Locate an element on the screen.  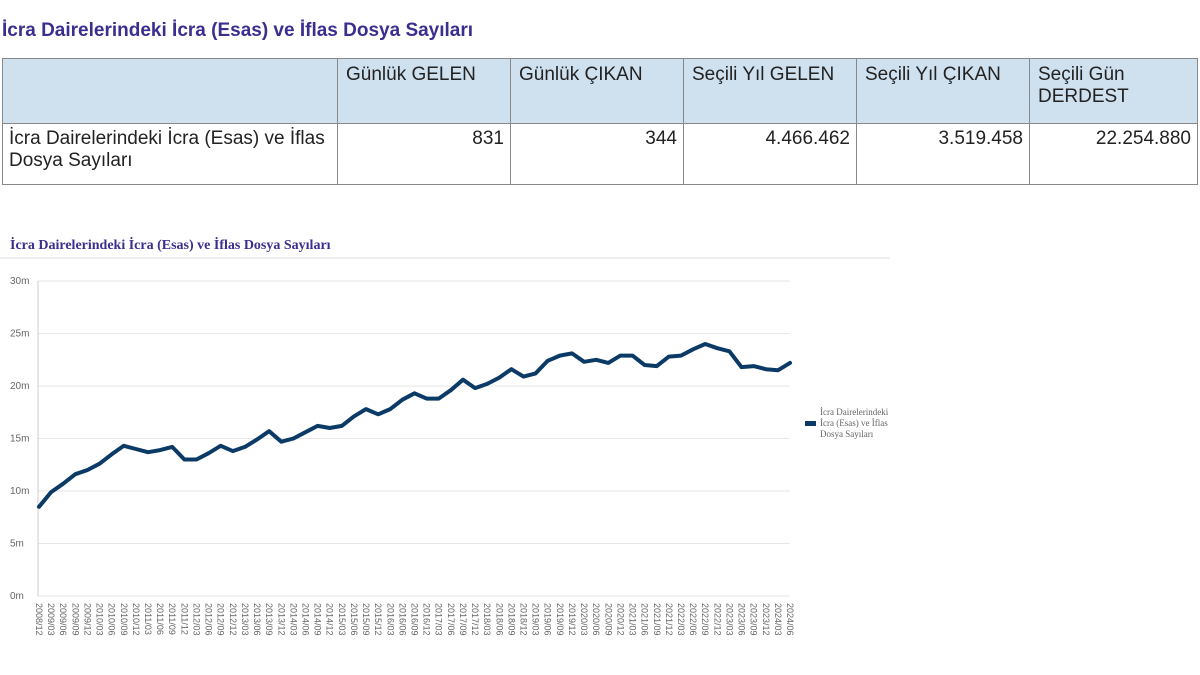
x-tick-label: 2020/09 is located at coordinates (608, 619).